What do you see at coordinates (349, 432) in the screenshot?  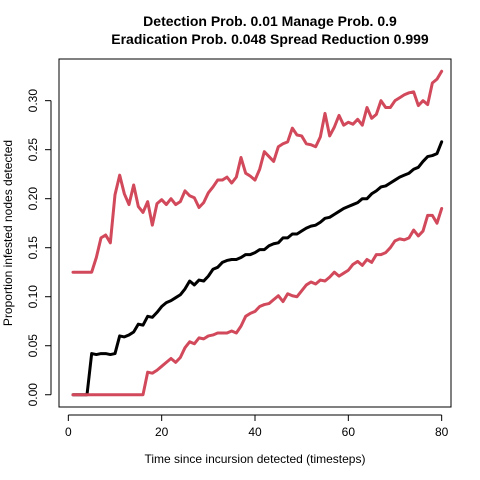 I see `x-tick-label: 60` at bounding box center [349, 432].